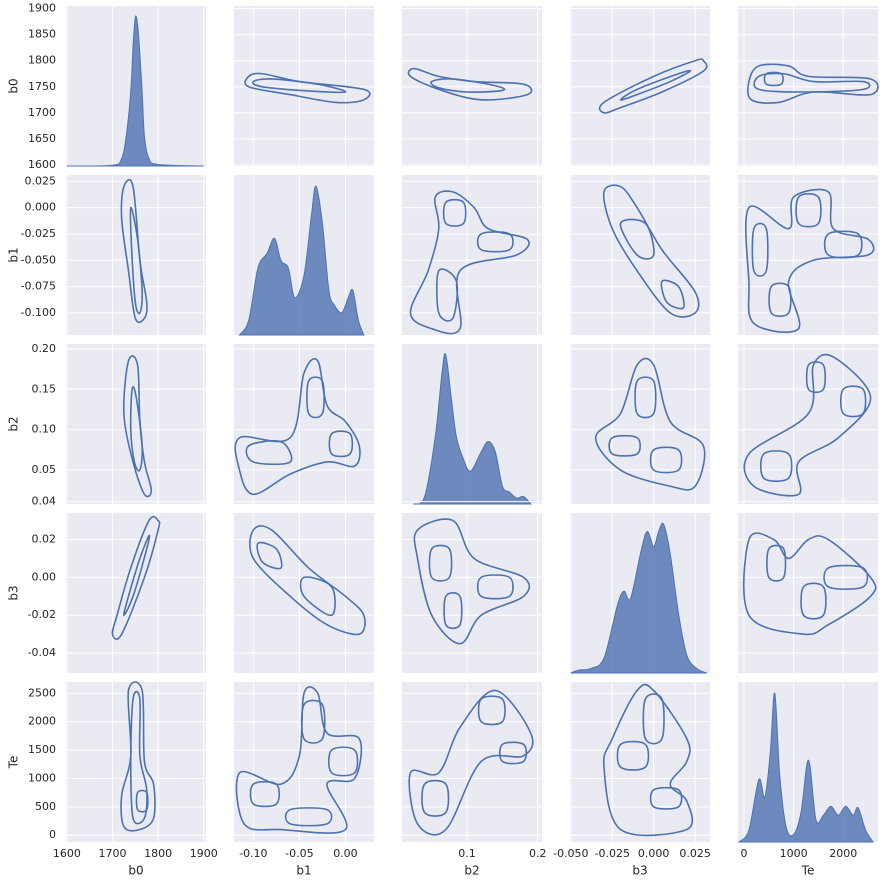 The height and width of the screenshot is (884, 884). I want to click on x-axis-label: Te, so click(808, 871).